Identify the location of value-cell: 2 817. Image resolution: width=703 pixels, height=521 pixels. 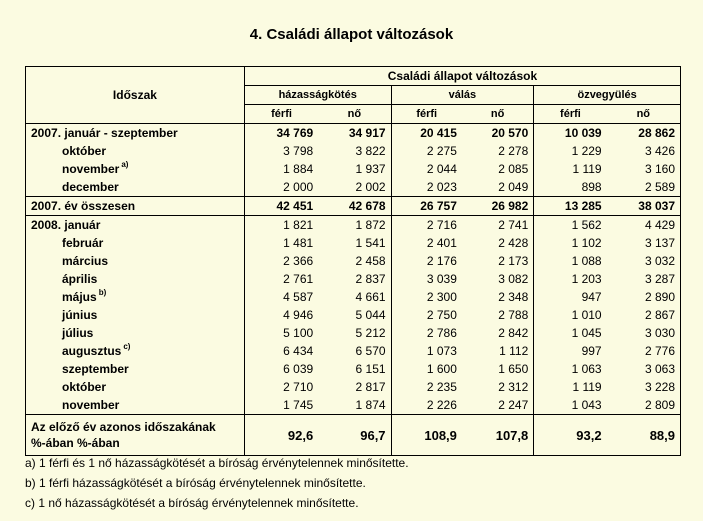
(355, 387).